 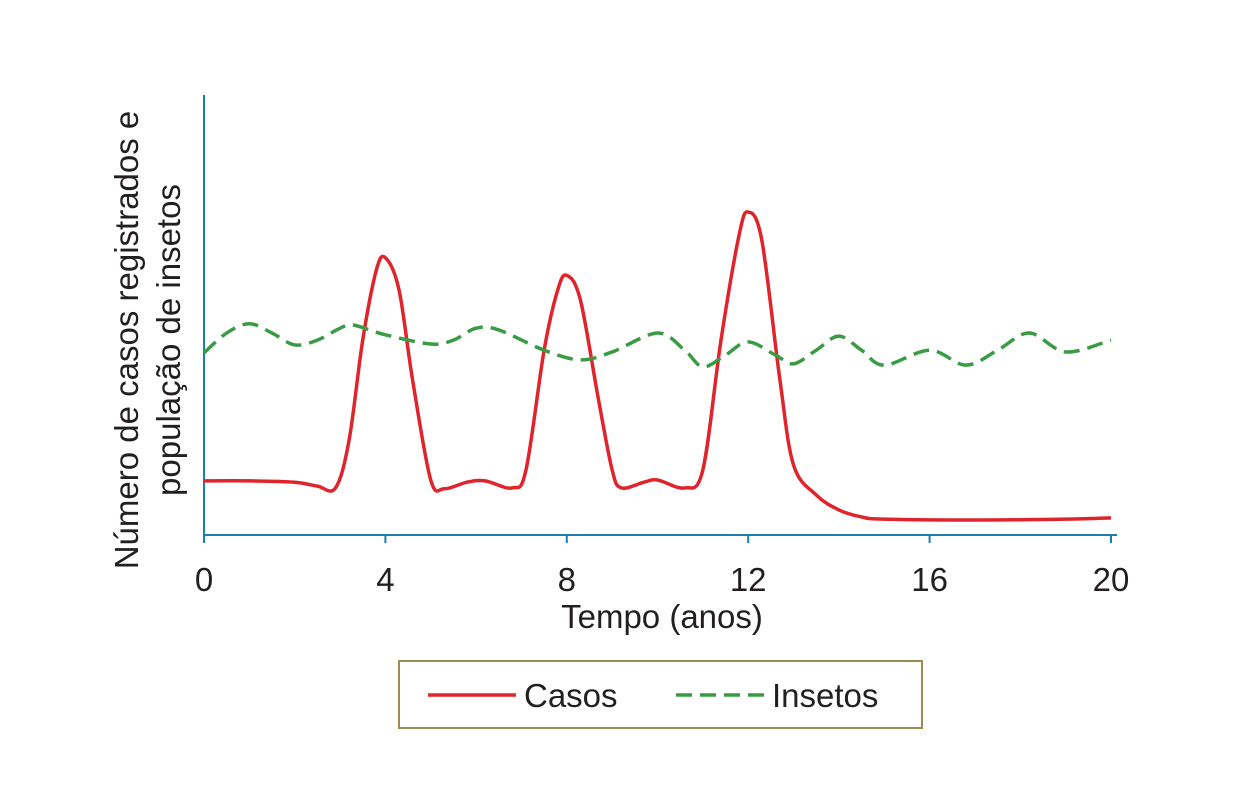 I want to click on x-tick-label: 8, so click(x=567, y=579).